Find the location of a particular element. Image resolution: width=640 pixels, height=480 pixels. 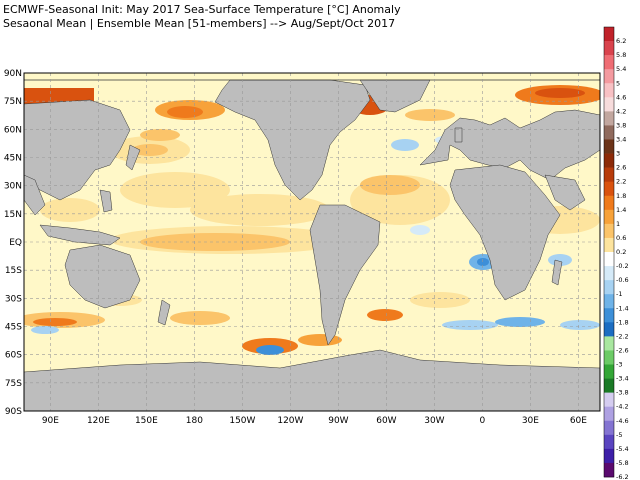

colorbar-label: -2.6 is located at coordinates (622, 350).